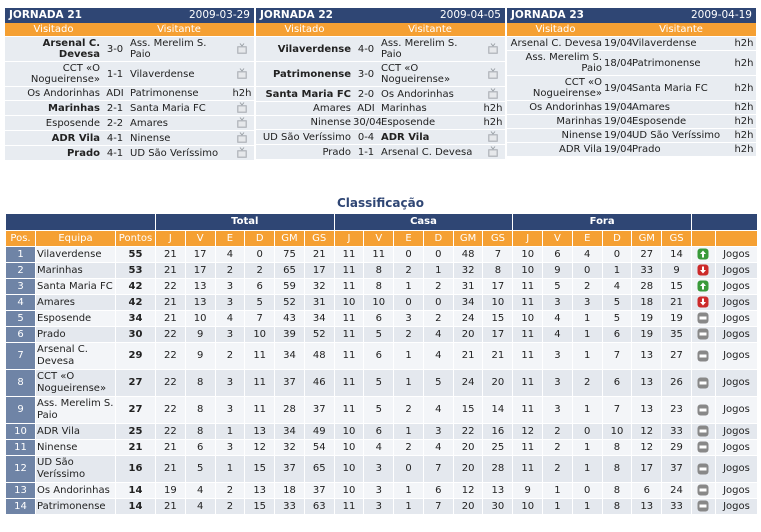  Describe the element at coordinates (304, 151) in the screenshot. I see `home-team: Prado` at that location.